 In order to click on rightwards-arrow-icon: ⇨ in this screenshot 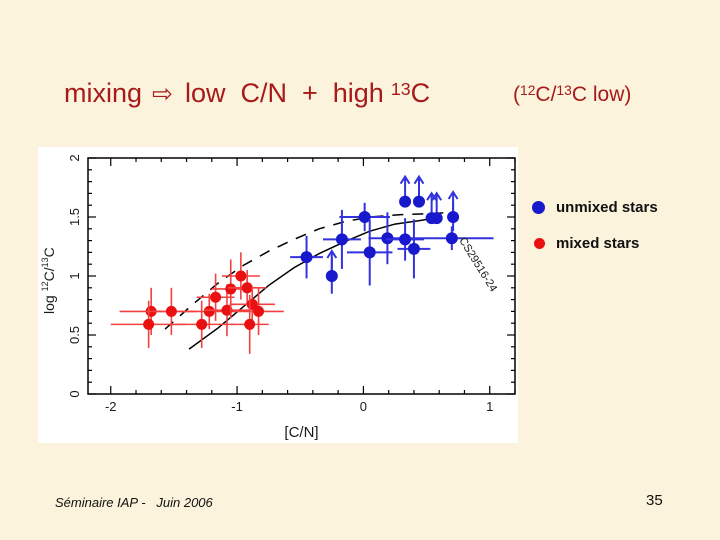, I will do `click(162, 93)`.